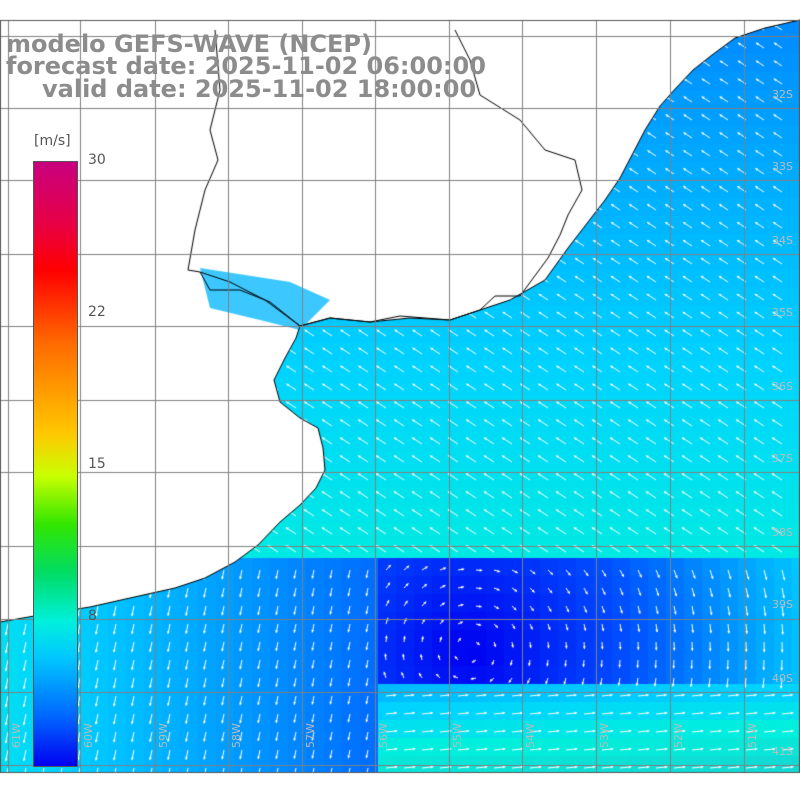  I want to click on colorbar-tick-22: 22, so click(97, 312).